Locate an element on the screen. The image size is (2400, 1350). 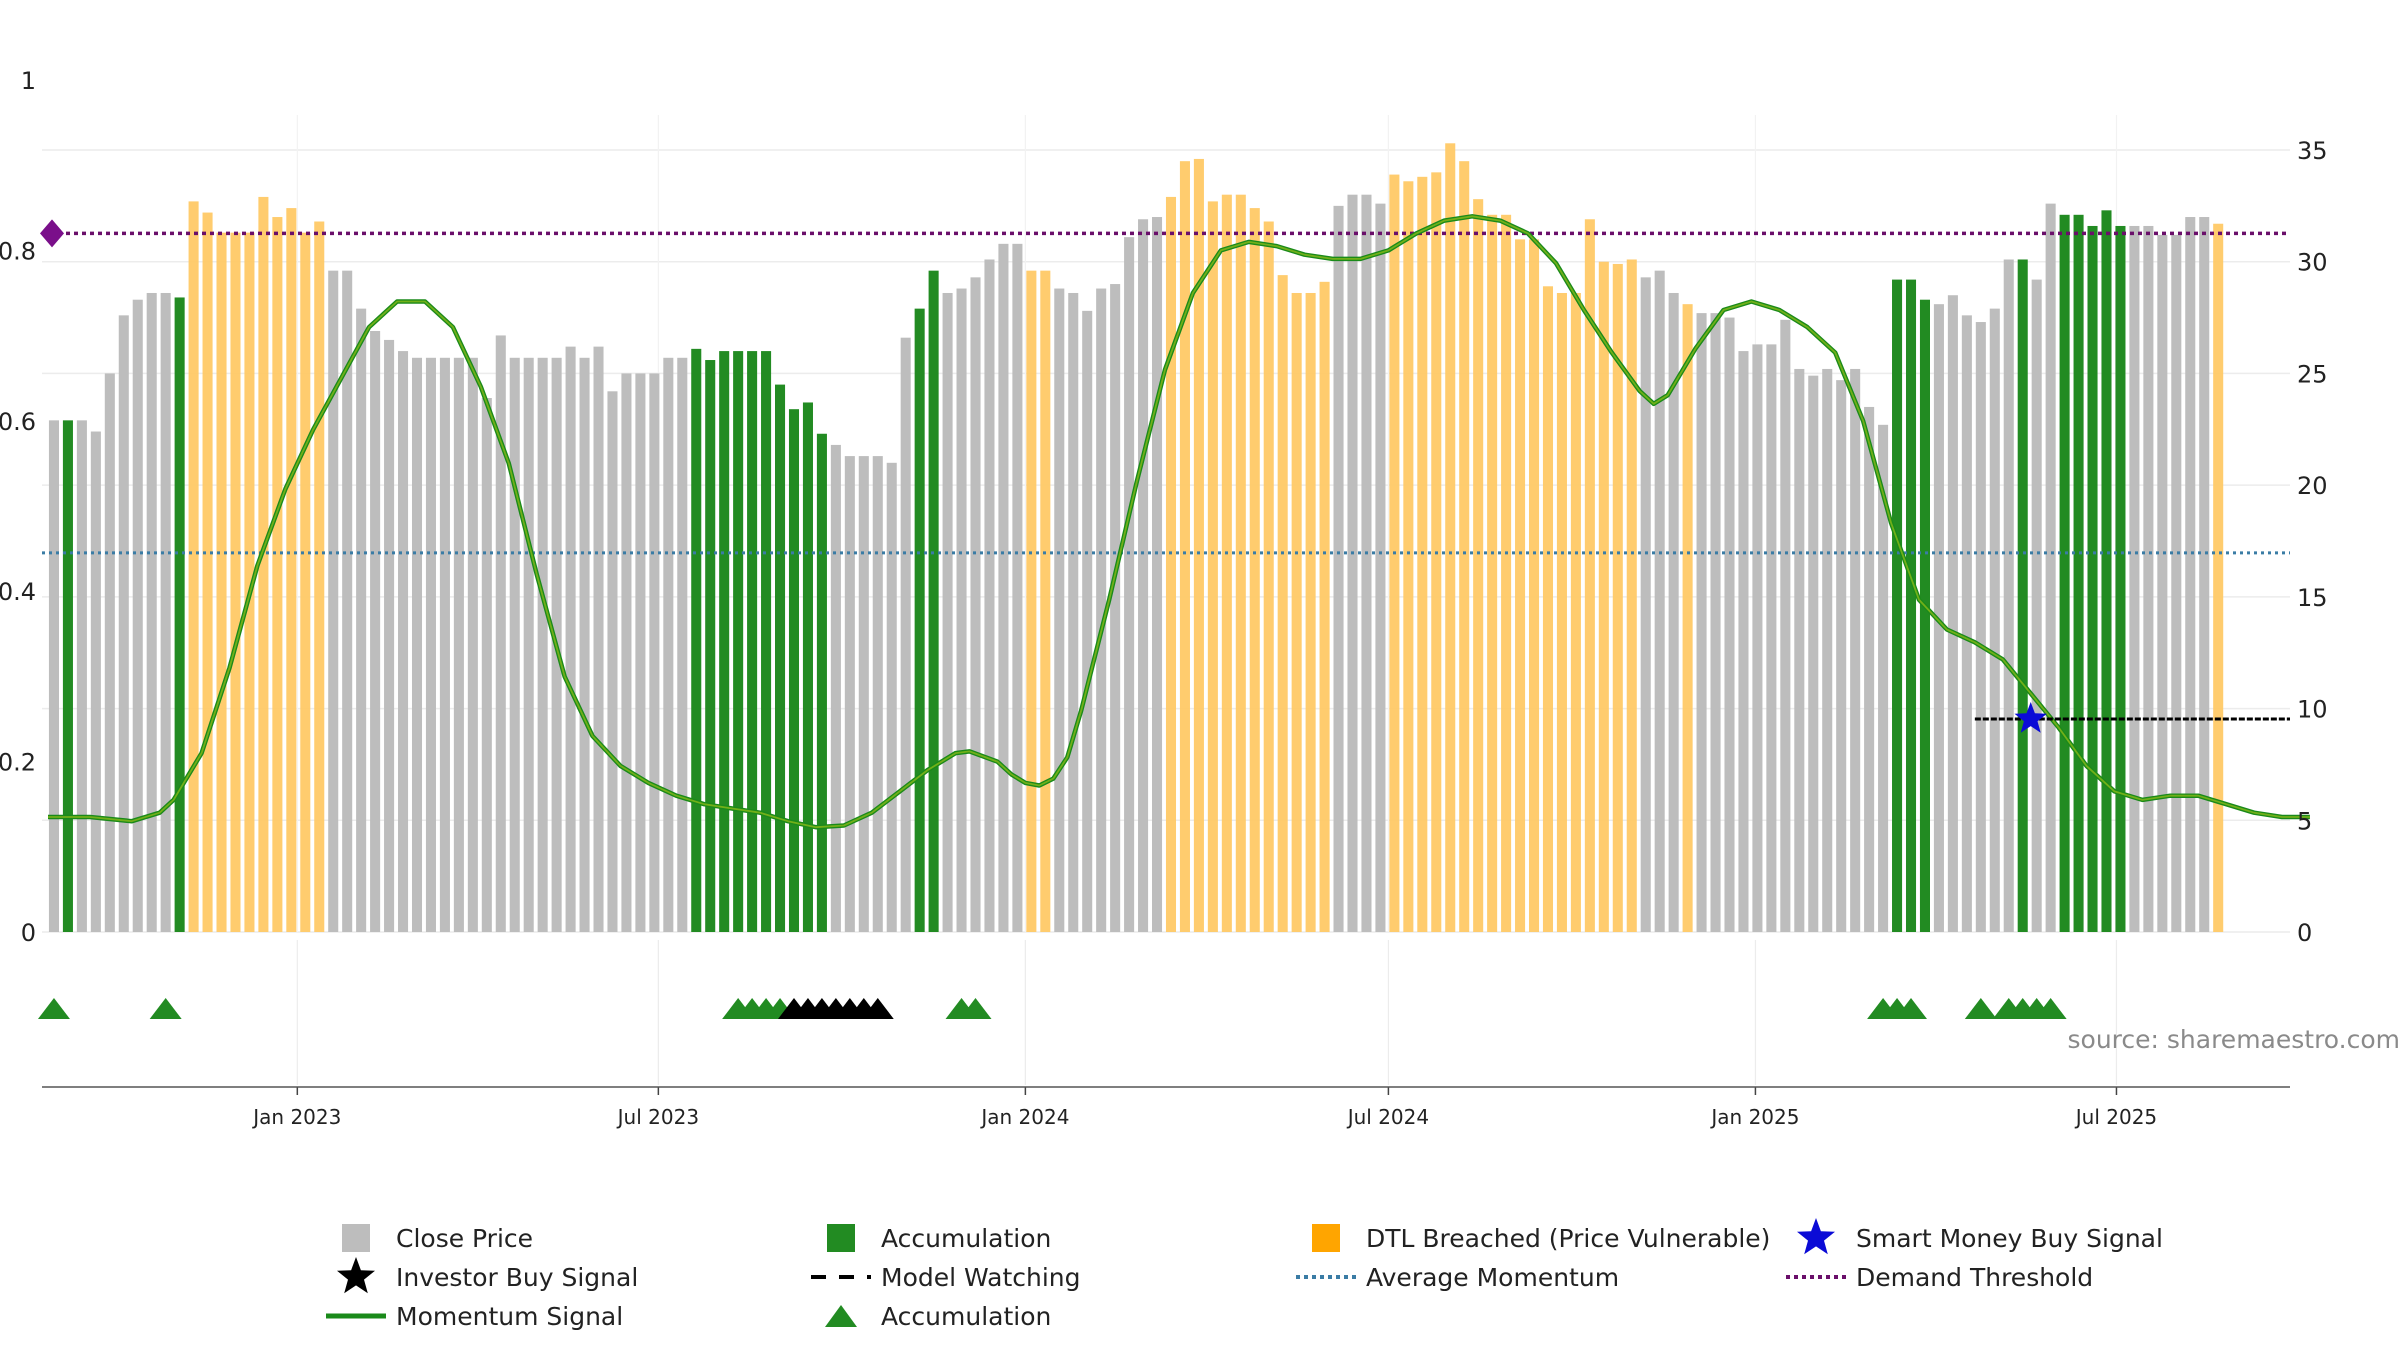
right-axis-tick-label: 20 is located at coordinates (2312, 486).